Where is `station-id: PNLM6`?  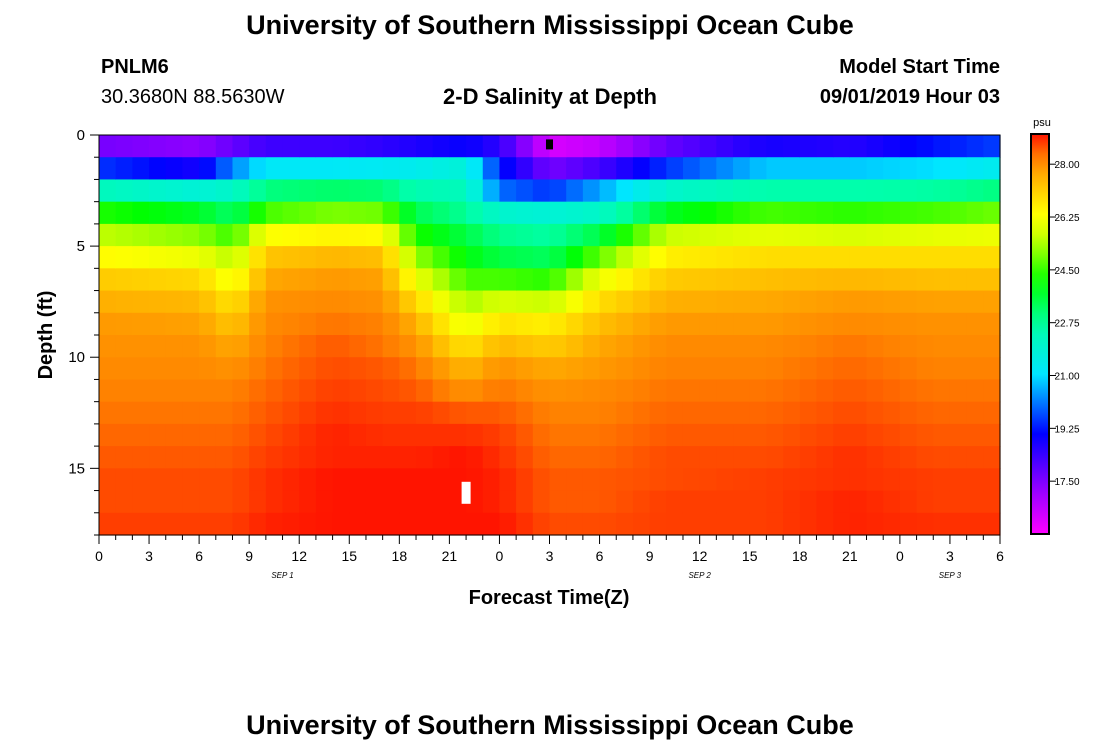
station-id: PNLM6 is located at coordinates (135, 67).